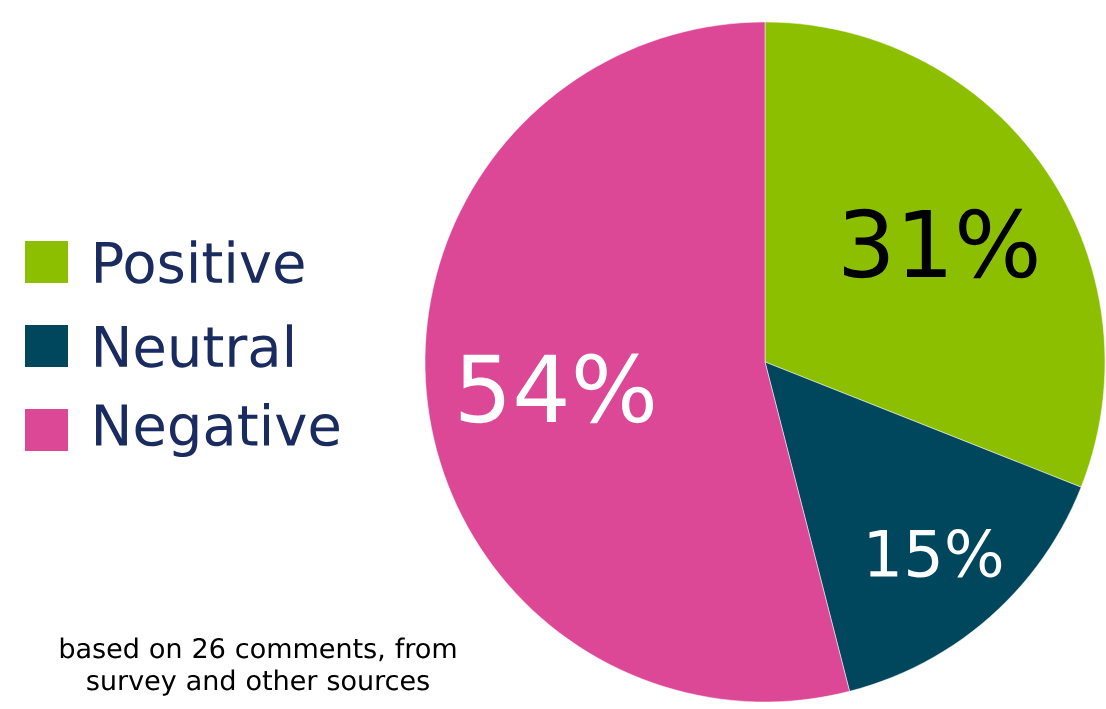  What do you see at coordinates (194, 346) in the screenshot?
I see `legend-label: Neutral` at bounding box center [194, 346].